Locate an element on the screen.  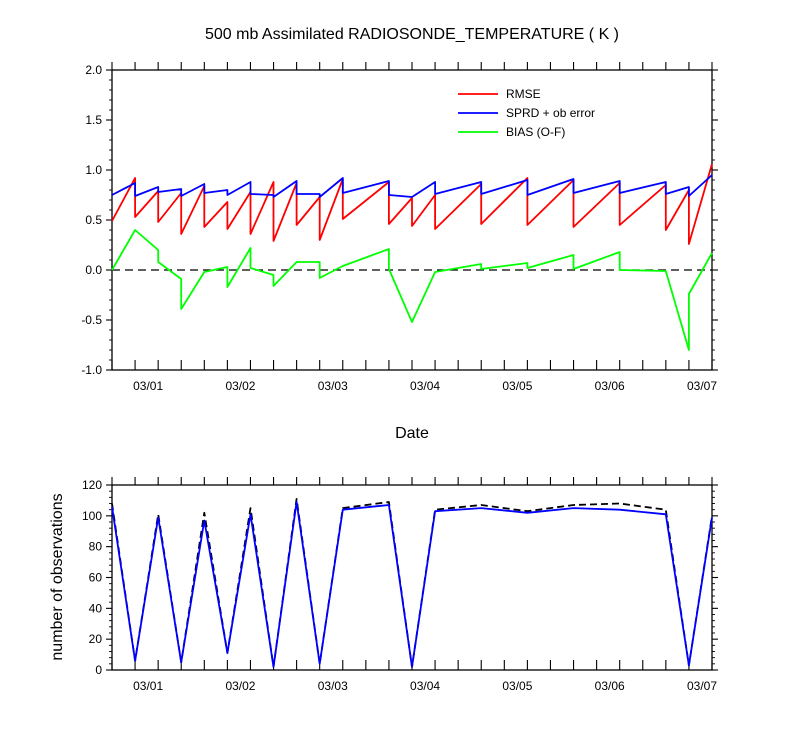
y-tick-label: 120 is located at coordinates (92, 485).